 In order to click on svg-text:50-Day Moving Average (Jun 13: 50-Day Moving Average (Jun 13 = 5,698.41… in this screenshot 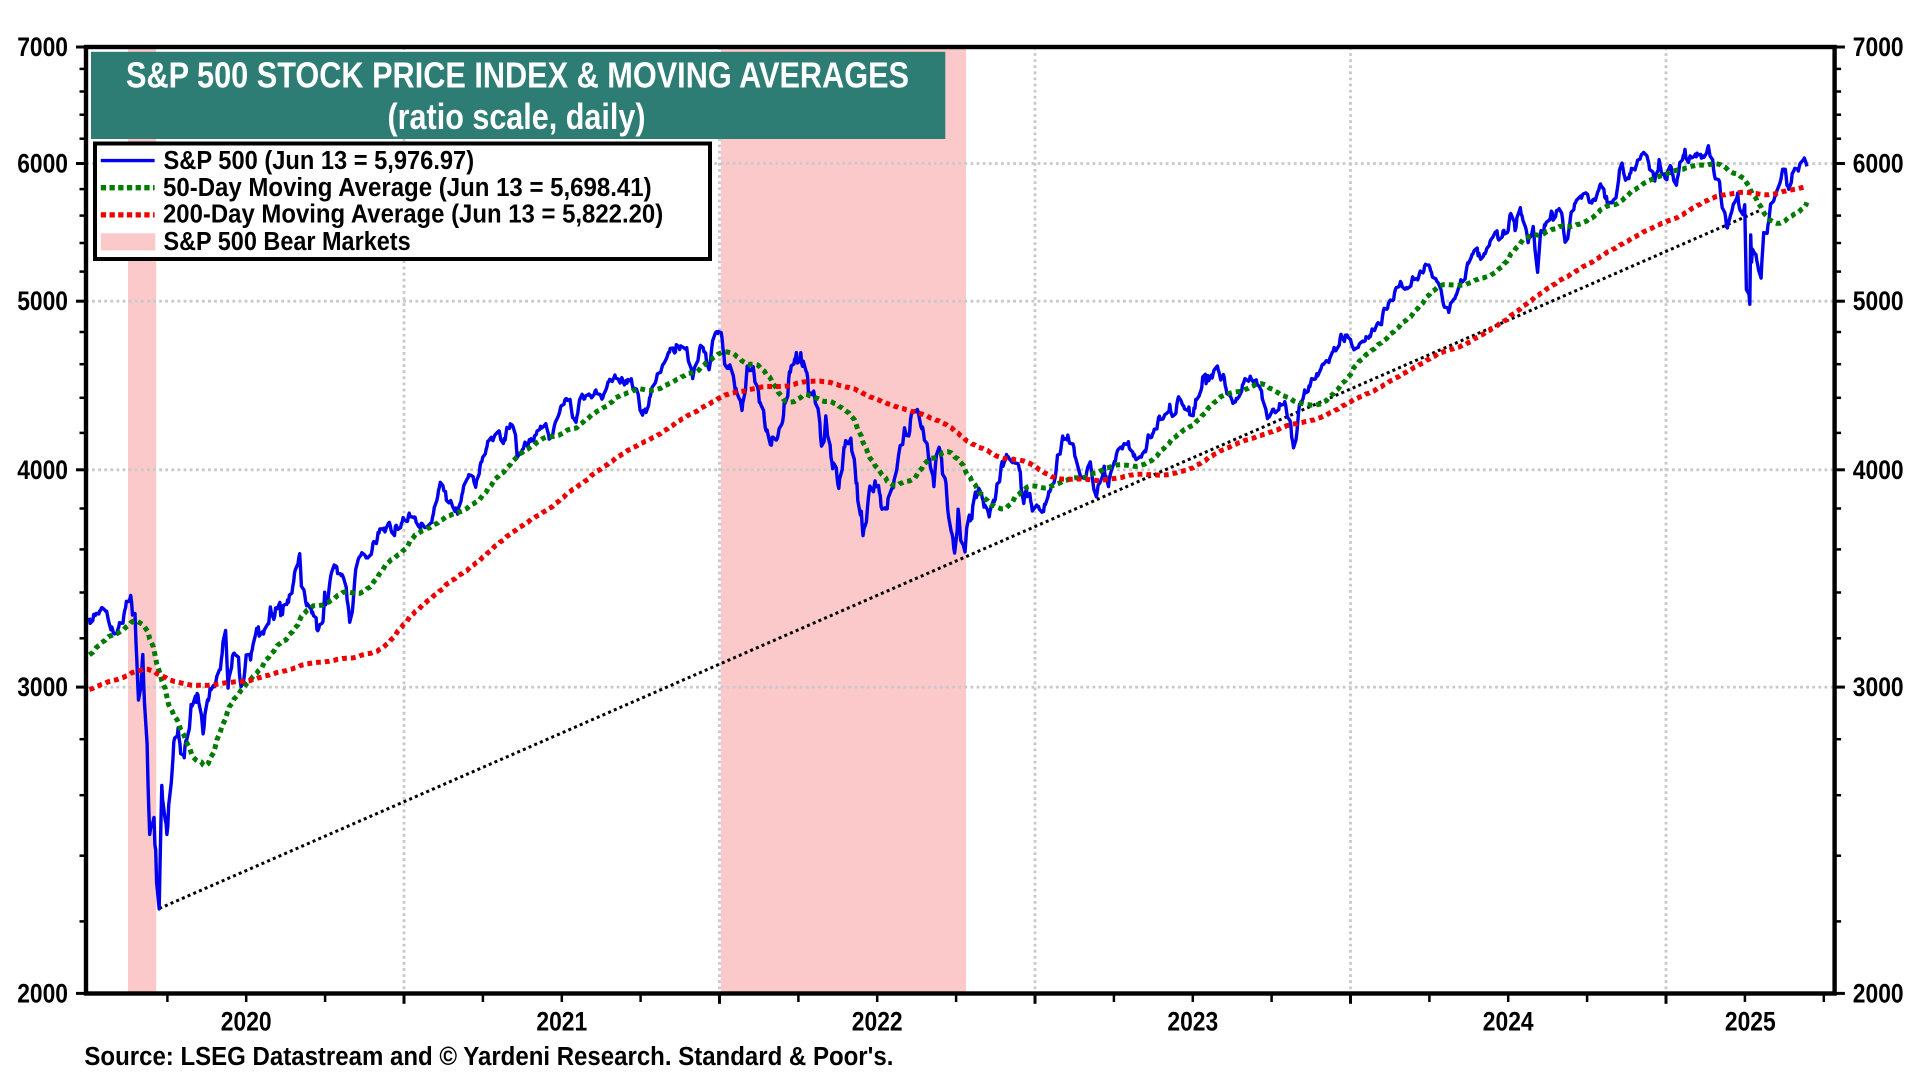, I will do `click(407, 188)`.